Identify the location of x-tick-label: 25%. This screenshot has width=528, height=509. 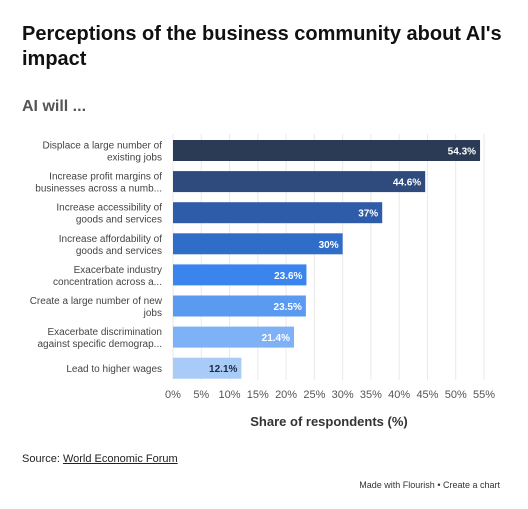
(314, 395).